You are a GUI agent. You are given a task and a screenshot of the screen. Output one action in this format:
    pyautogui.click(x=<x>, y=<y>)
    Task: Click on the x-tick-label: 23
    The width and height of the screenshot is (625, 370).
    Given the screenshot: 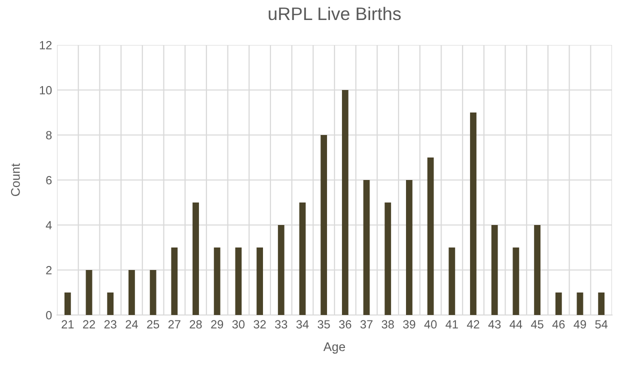 What is the action you would take?
    pyautogui.click(x=110, y=324)
    